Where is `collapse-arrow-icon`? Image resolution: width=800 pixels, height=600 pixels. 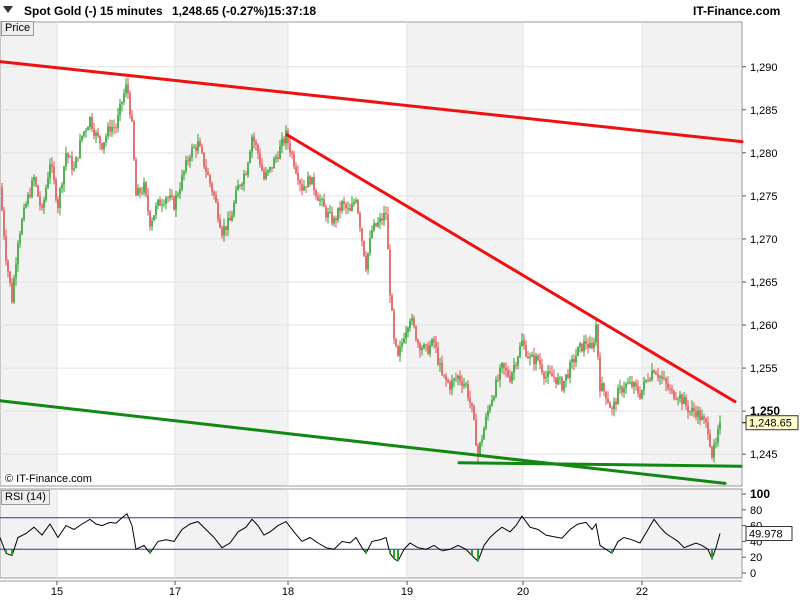 collapse-arrow-icon is located at coordinates (8, 9).